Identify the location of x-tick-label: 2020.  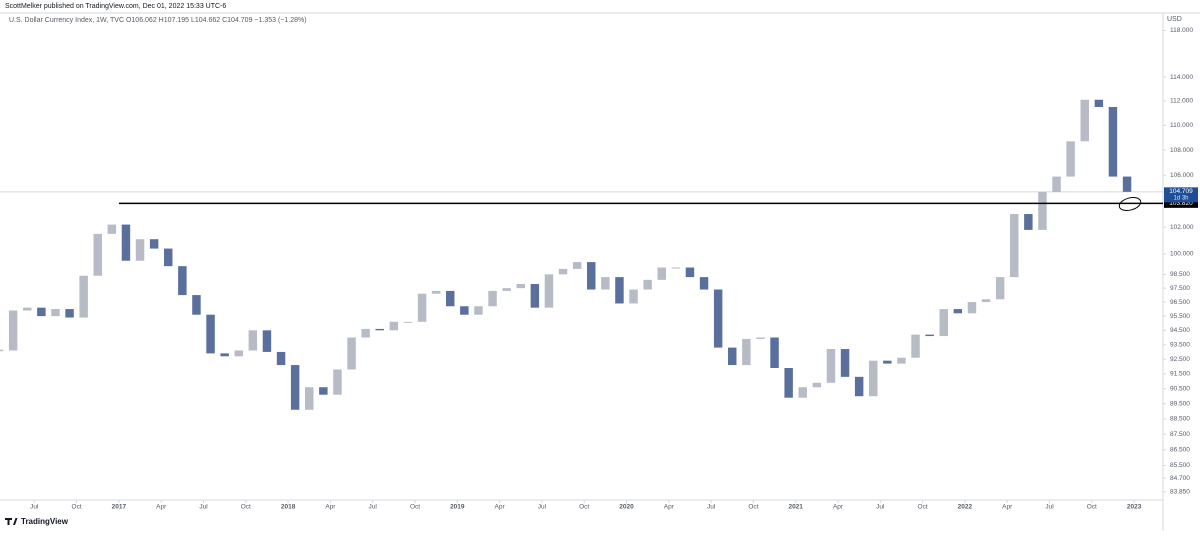
(626, 507).